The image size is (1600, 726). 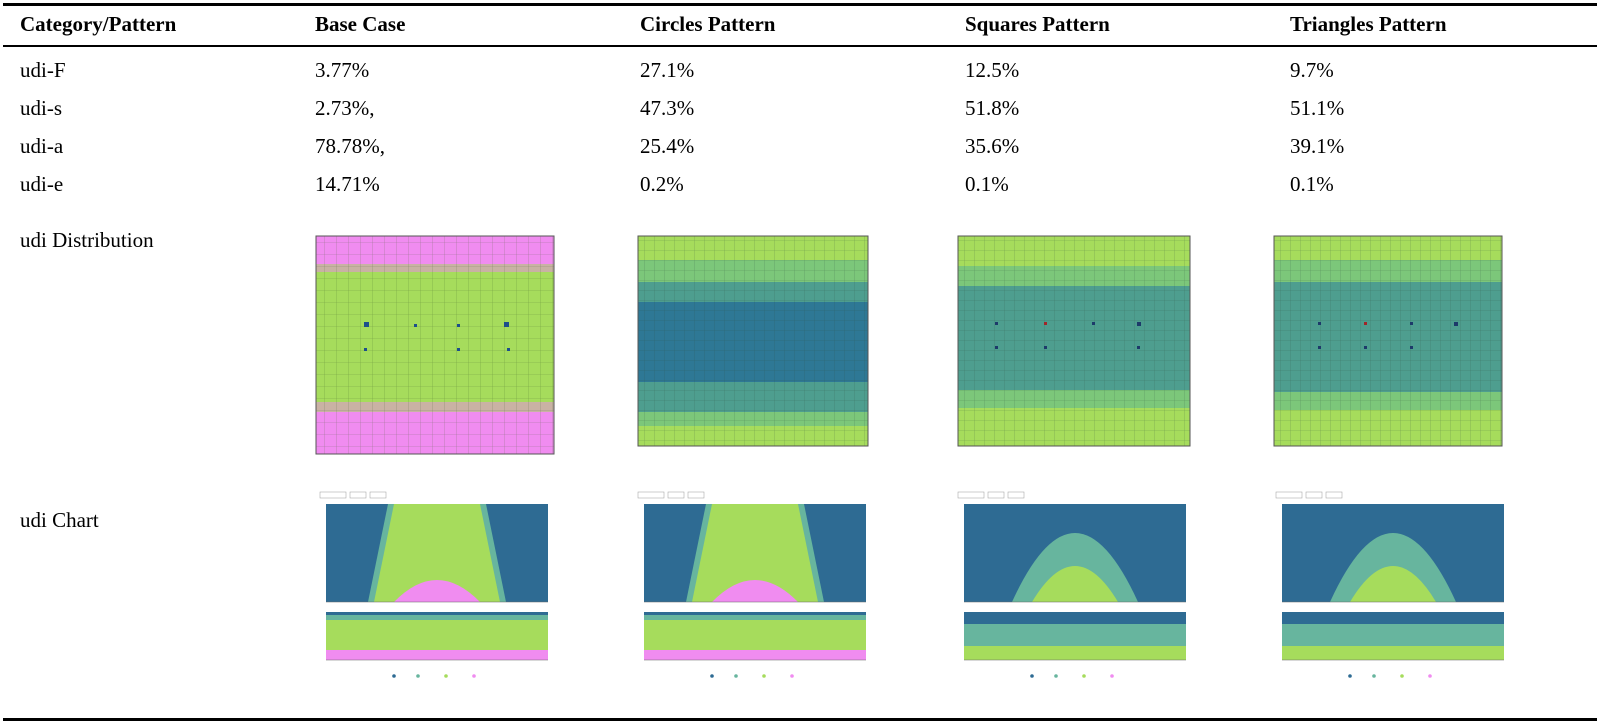 What do you see at coordinates (41, 108) in the screenshot?
I see `row-label-udi-s: udi-s` at bounding box center [41, 108].